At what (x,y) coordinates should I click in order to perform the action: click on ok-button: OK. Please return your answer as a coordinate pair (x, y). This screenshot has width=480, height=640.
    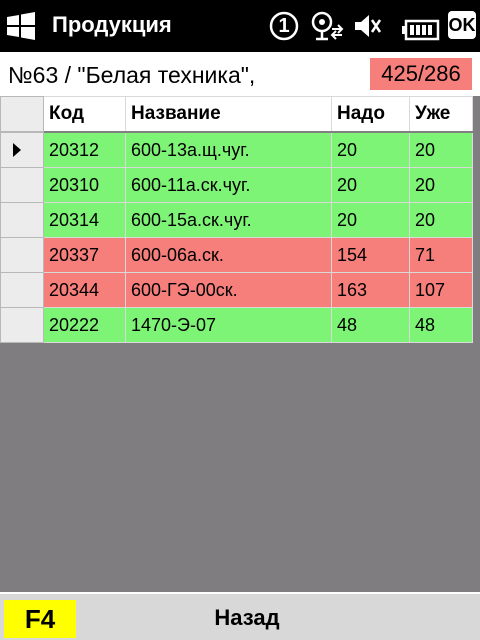
    Looking at the image, I should click on (462, 25).